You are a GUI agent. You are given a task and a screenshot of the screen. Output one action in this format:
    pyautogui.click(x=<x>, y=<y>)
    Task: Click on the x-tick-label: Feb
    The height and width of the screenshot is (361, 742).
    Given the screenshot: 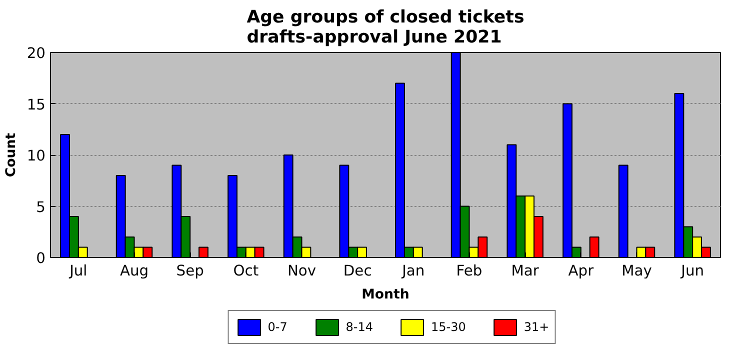 What is the action you would take?
    pyautogui.click(x=469, y=271)
    